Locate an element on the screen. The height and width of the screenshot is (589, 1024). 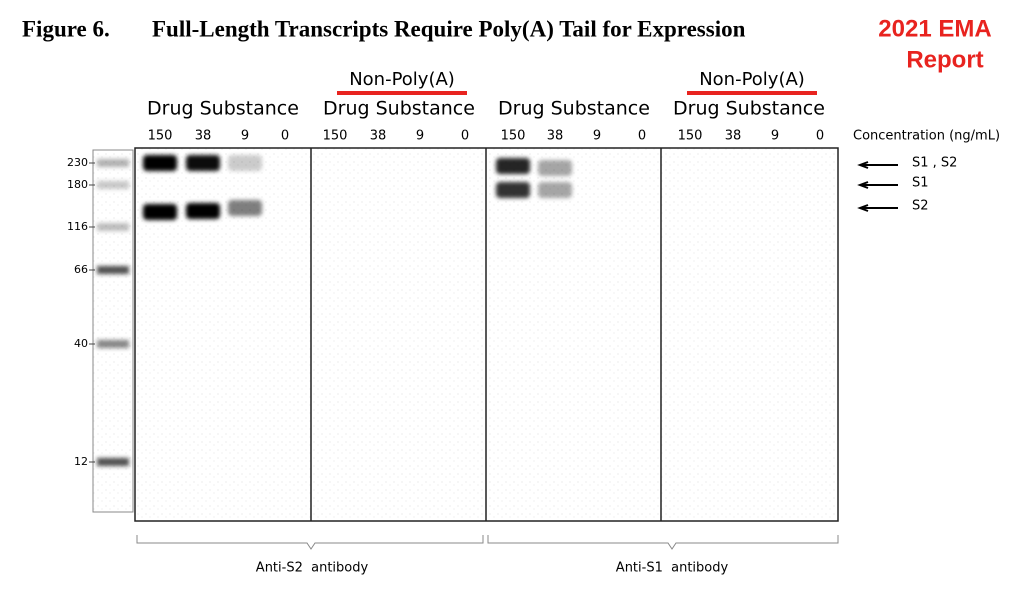
arrow-label: S1 , S2 is located at coordinates (934, 163).